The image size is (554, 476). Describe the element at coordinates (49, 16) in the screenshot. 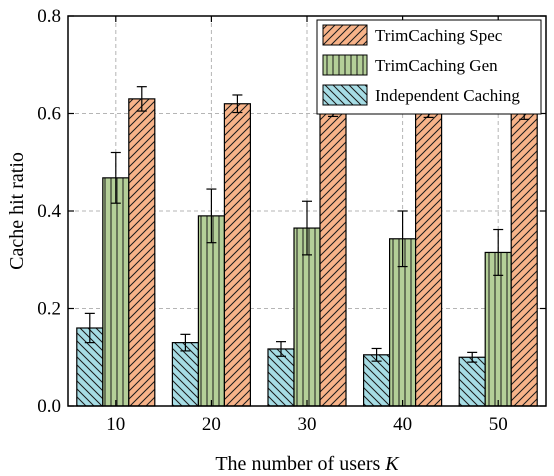

I see `y-tick-label: 0.8` at that location.